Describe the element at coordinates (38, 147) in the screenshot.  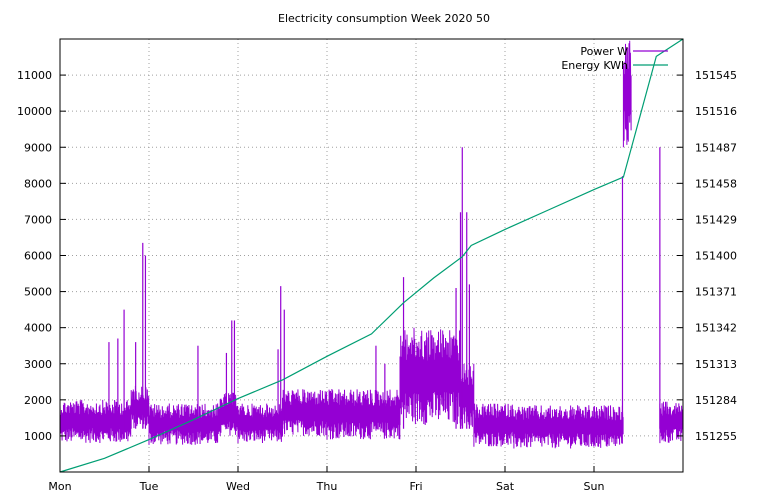
I see `y-left-tick-label: 9000` at that location.